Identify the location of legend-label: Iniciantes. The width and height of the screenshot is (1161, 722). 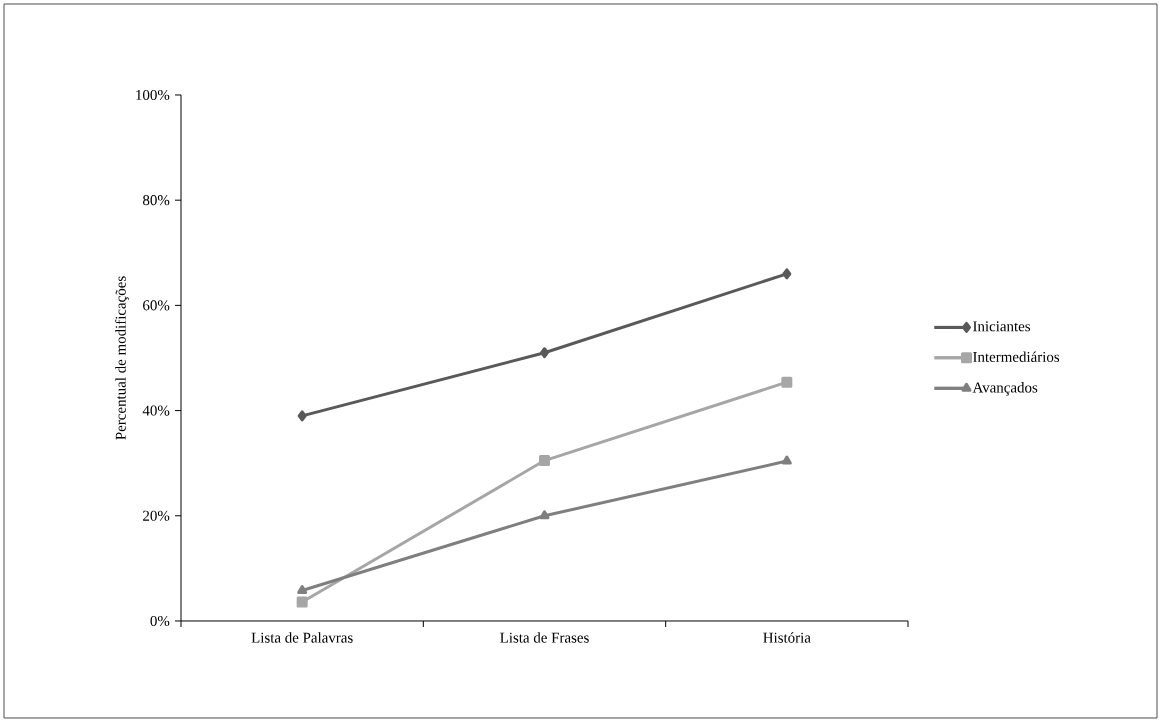
(1002, 326).